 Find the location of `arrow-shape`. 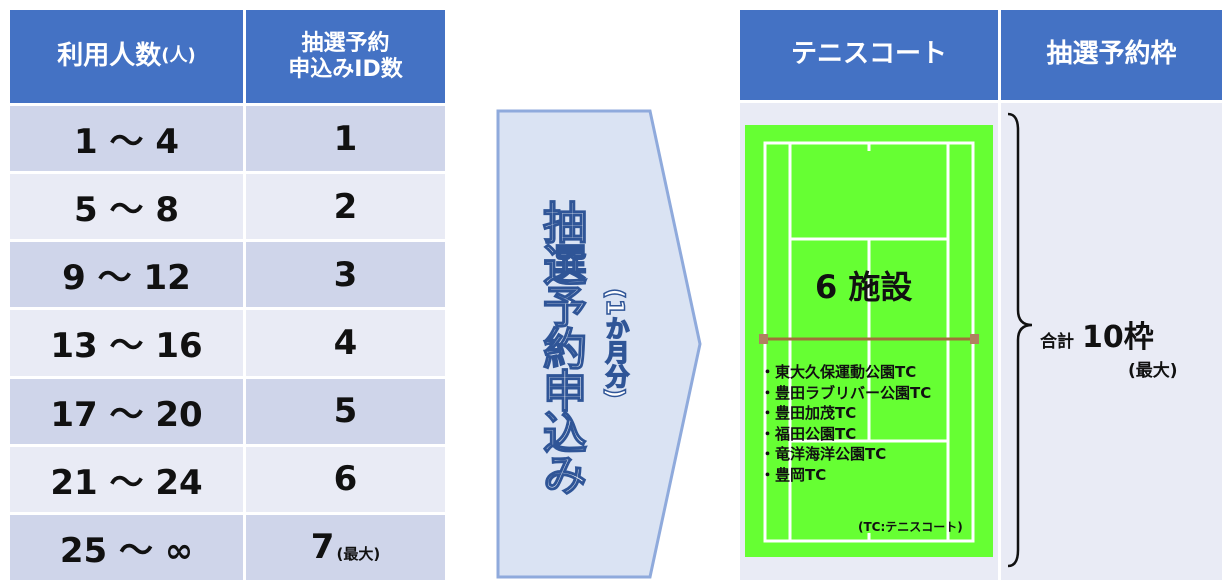

arrow-shape is located at coordinates (599, 344).